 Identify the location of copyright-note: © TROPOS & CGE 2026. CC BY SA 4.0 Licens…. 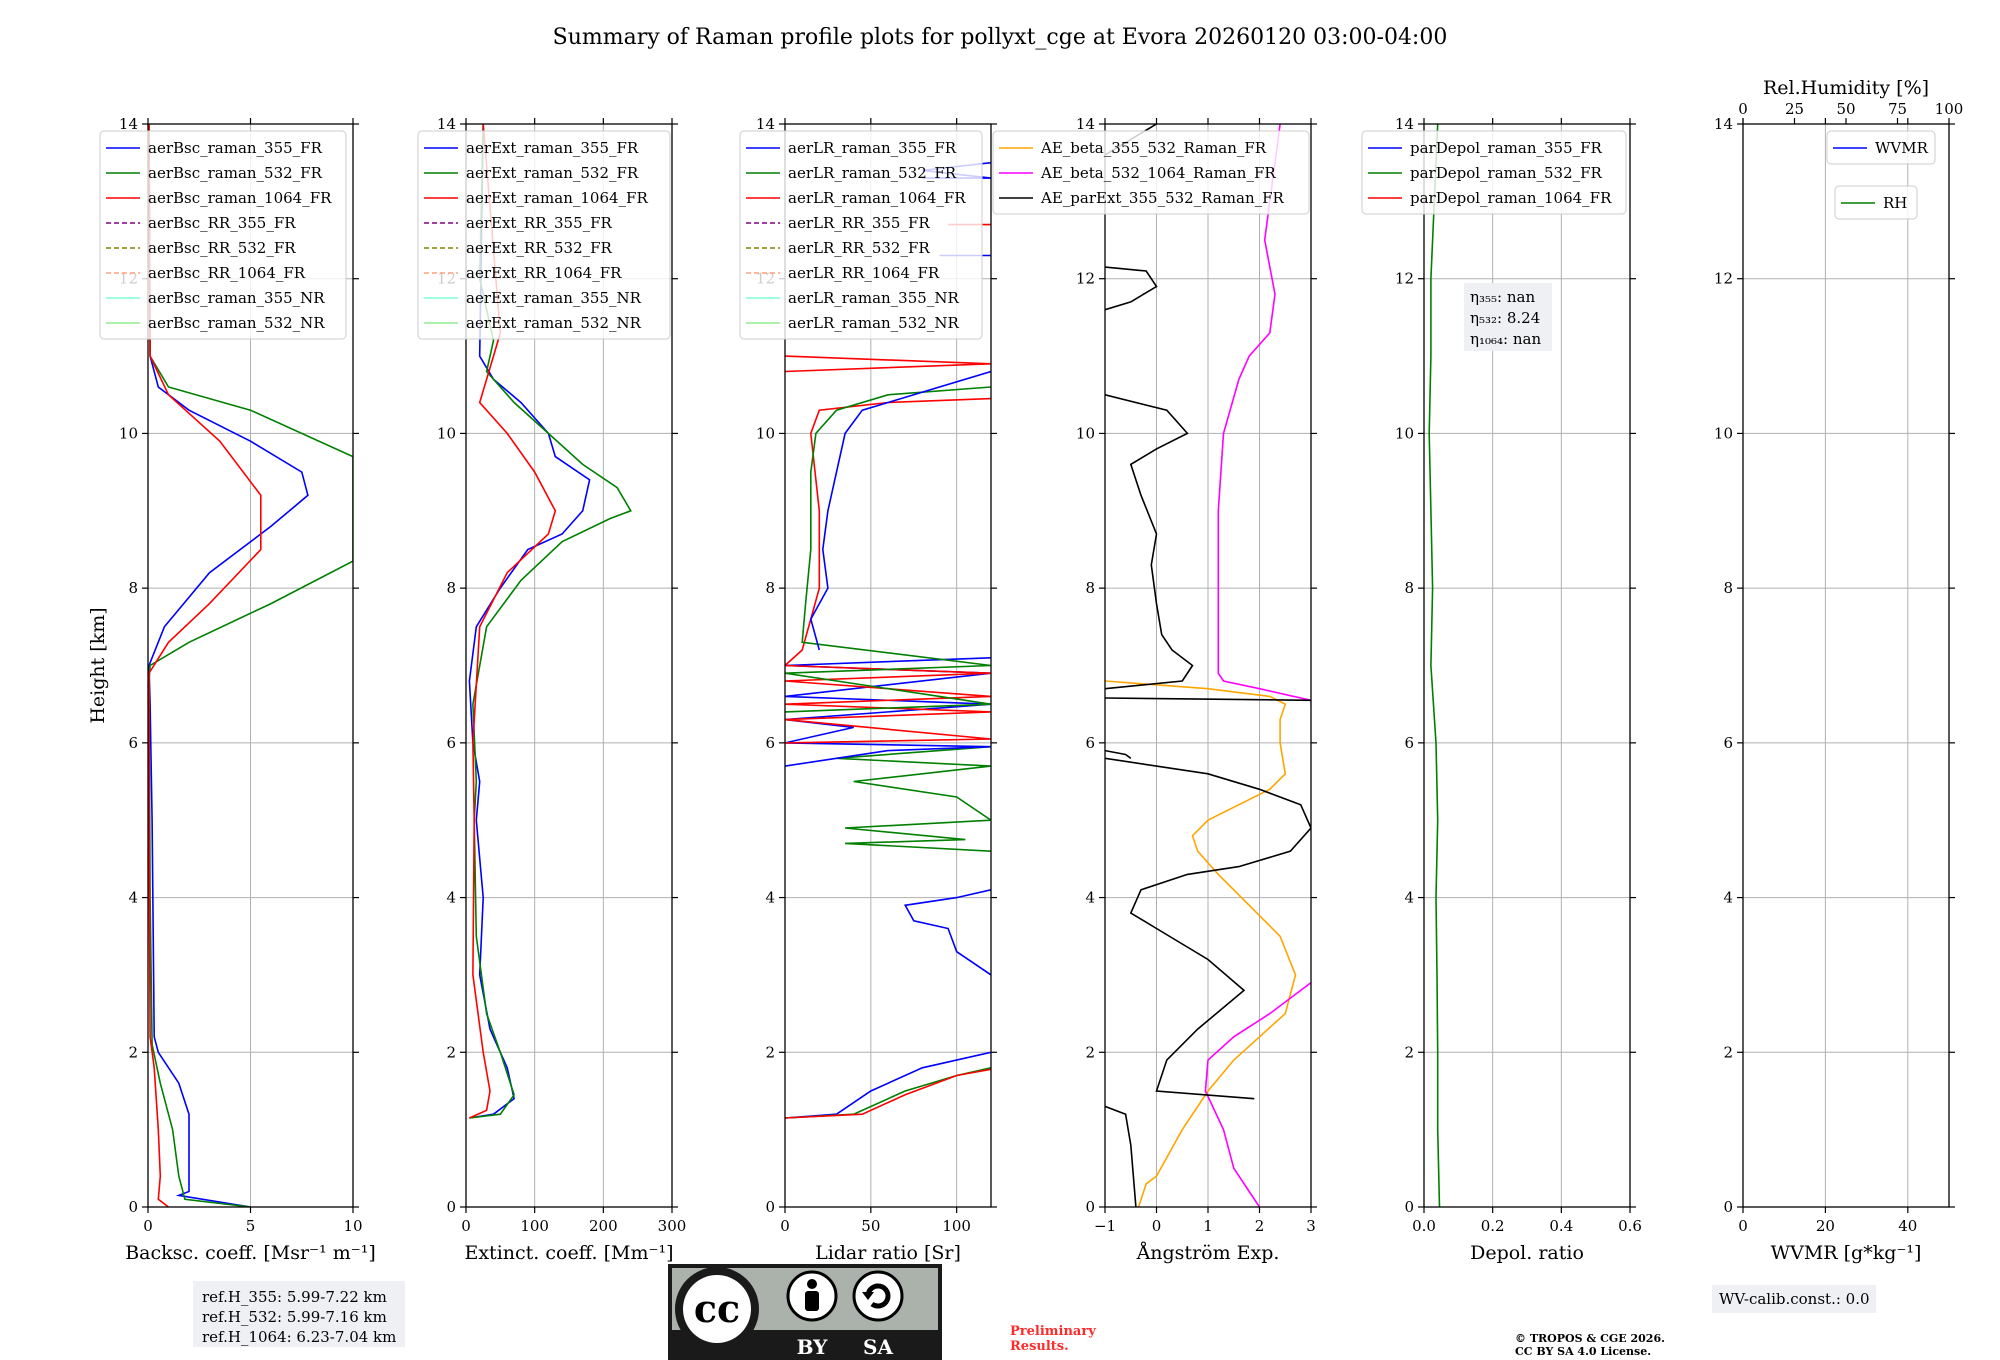
(1590, 1345).